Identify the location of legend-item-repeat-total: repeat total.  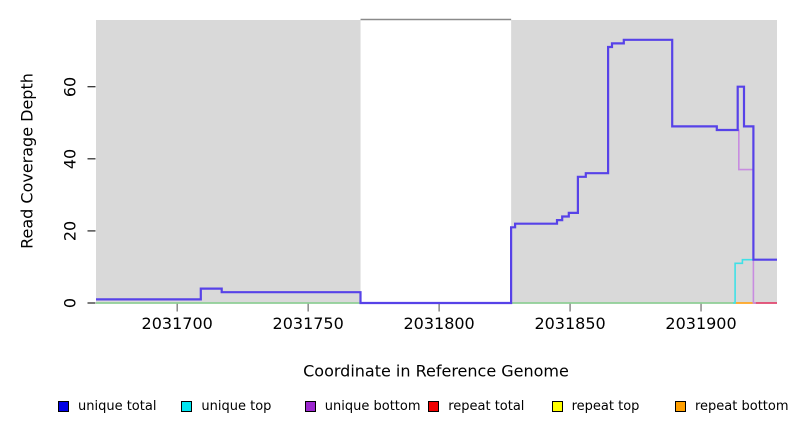
(476, 406).